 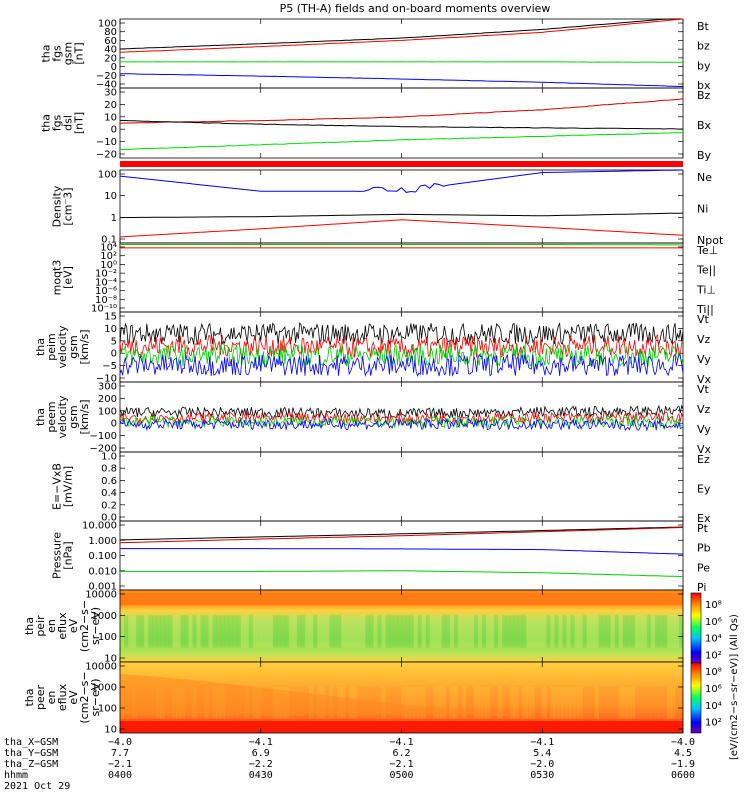 I want to click on legend-peem_vel-2: Vy, so click(x=704, y=429).